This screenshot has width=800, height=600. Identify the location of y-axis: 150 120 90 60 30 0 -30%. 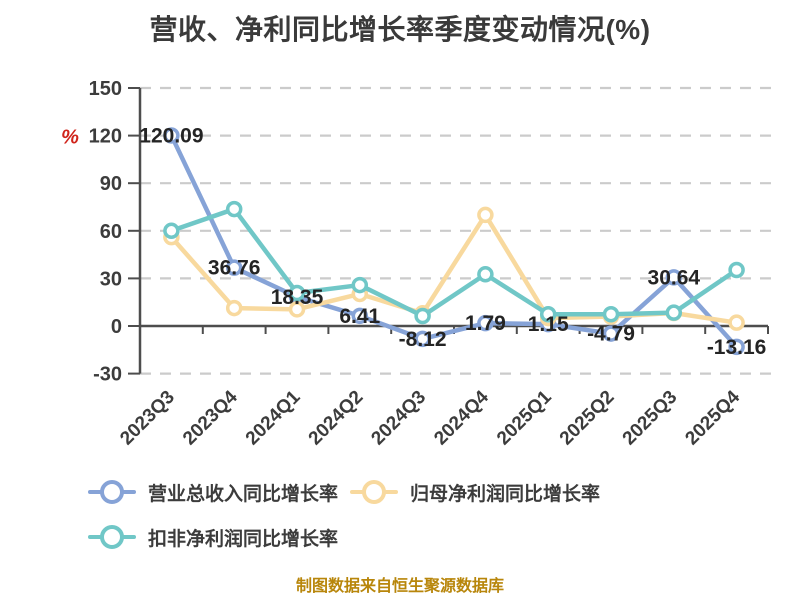
(101, 232).